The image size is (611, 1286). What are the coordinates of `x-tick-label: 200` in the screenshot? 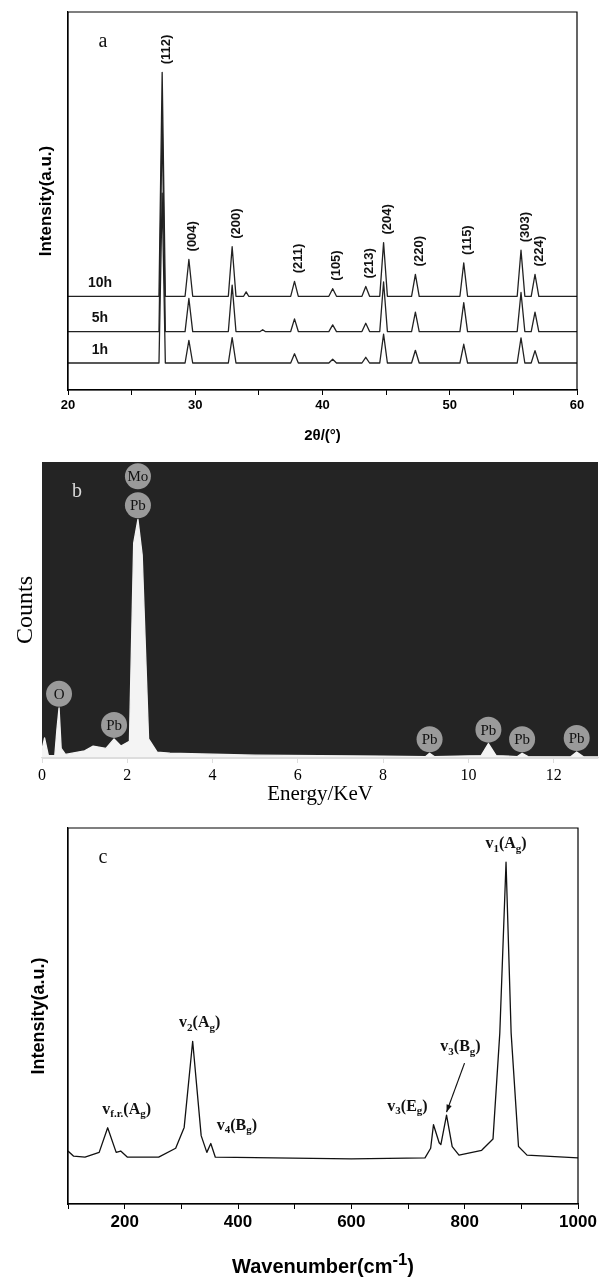 It's located at (124, 1221).